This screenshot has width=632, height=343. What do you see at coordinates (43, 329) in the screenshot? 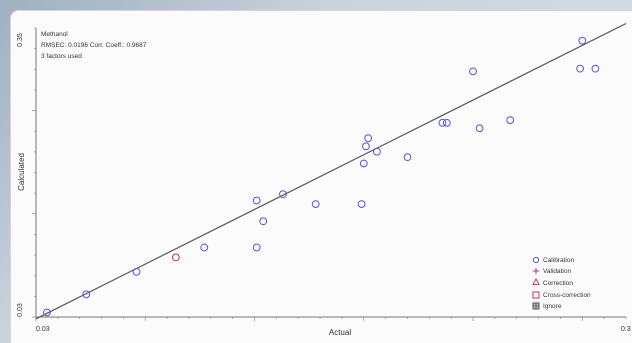
I see `x-tick-label-min: 0.03` at bounding box center [43, 329].